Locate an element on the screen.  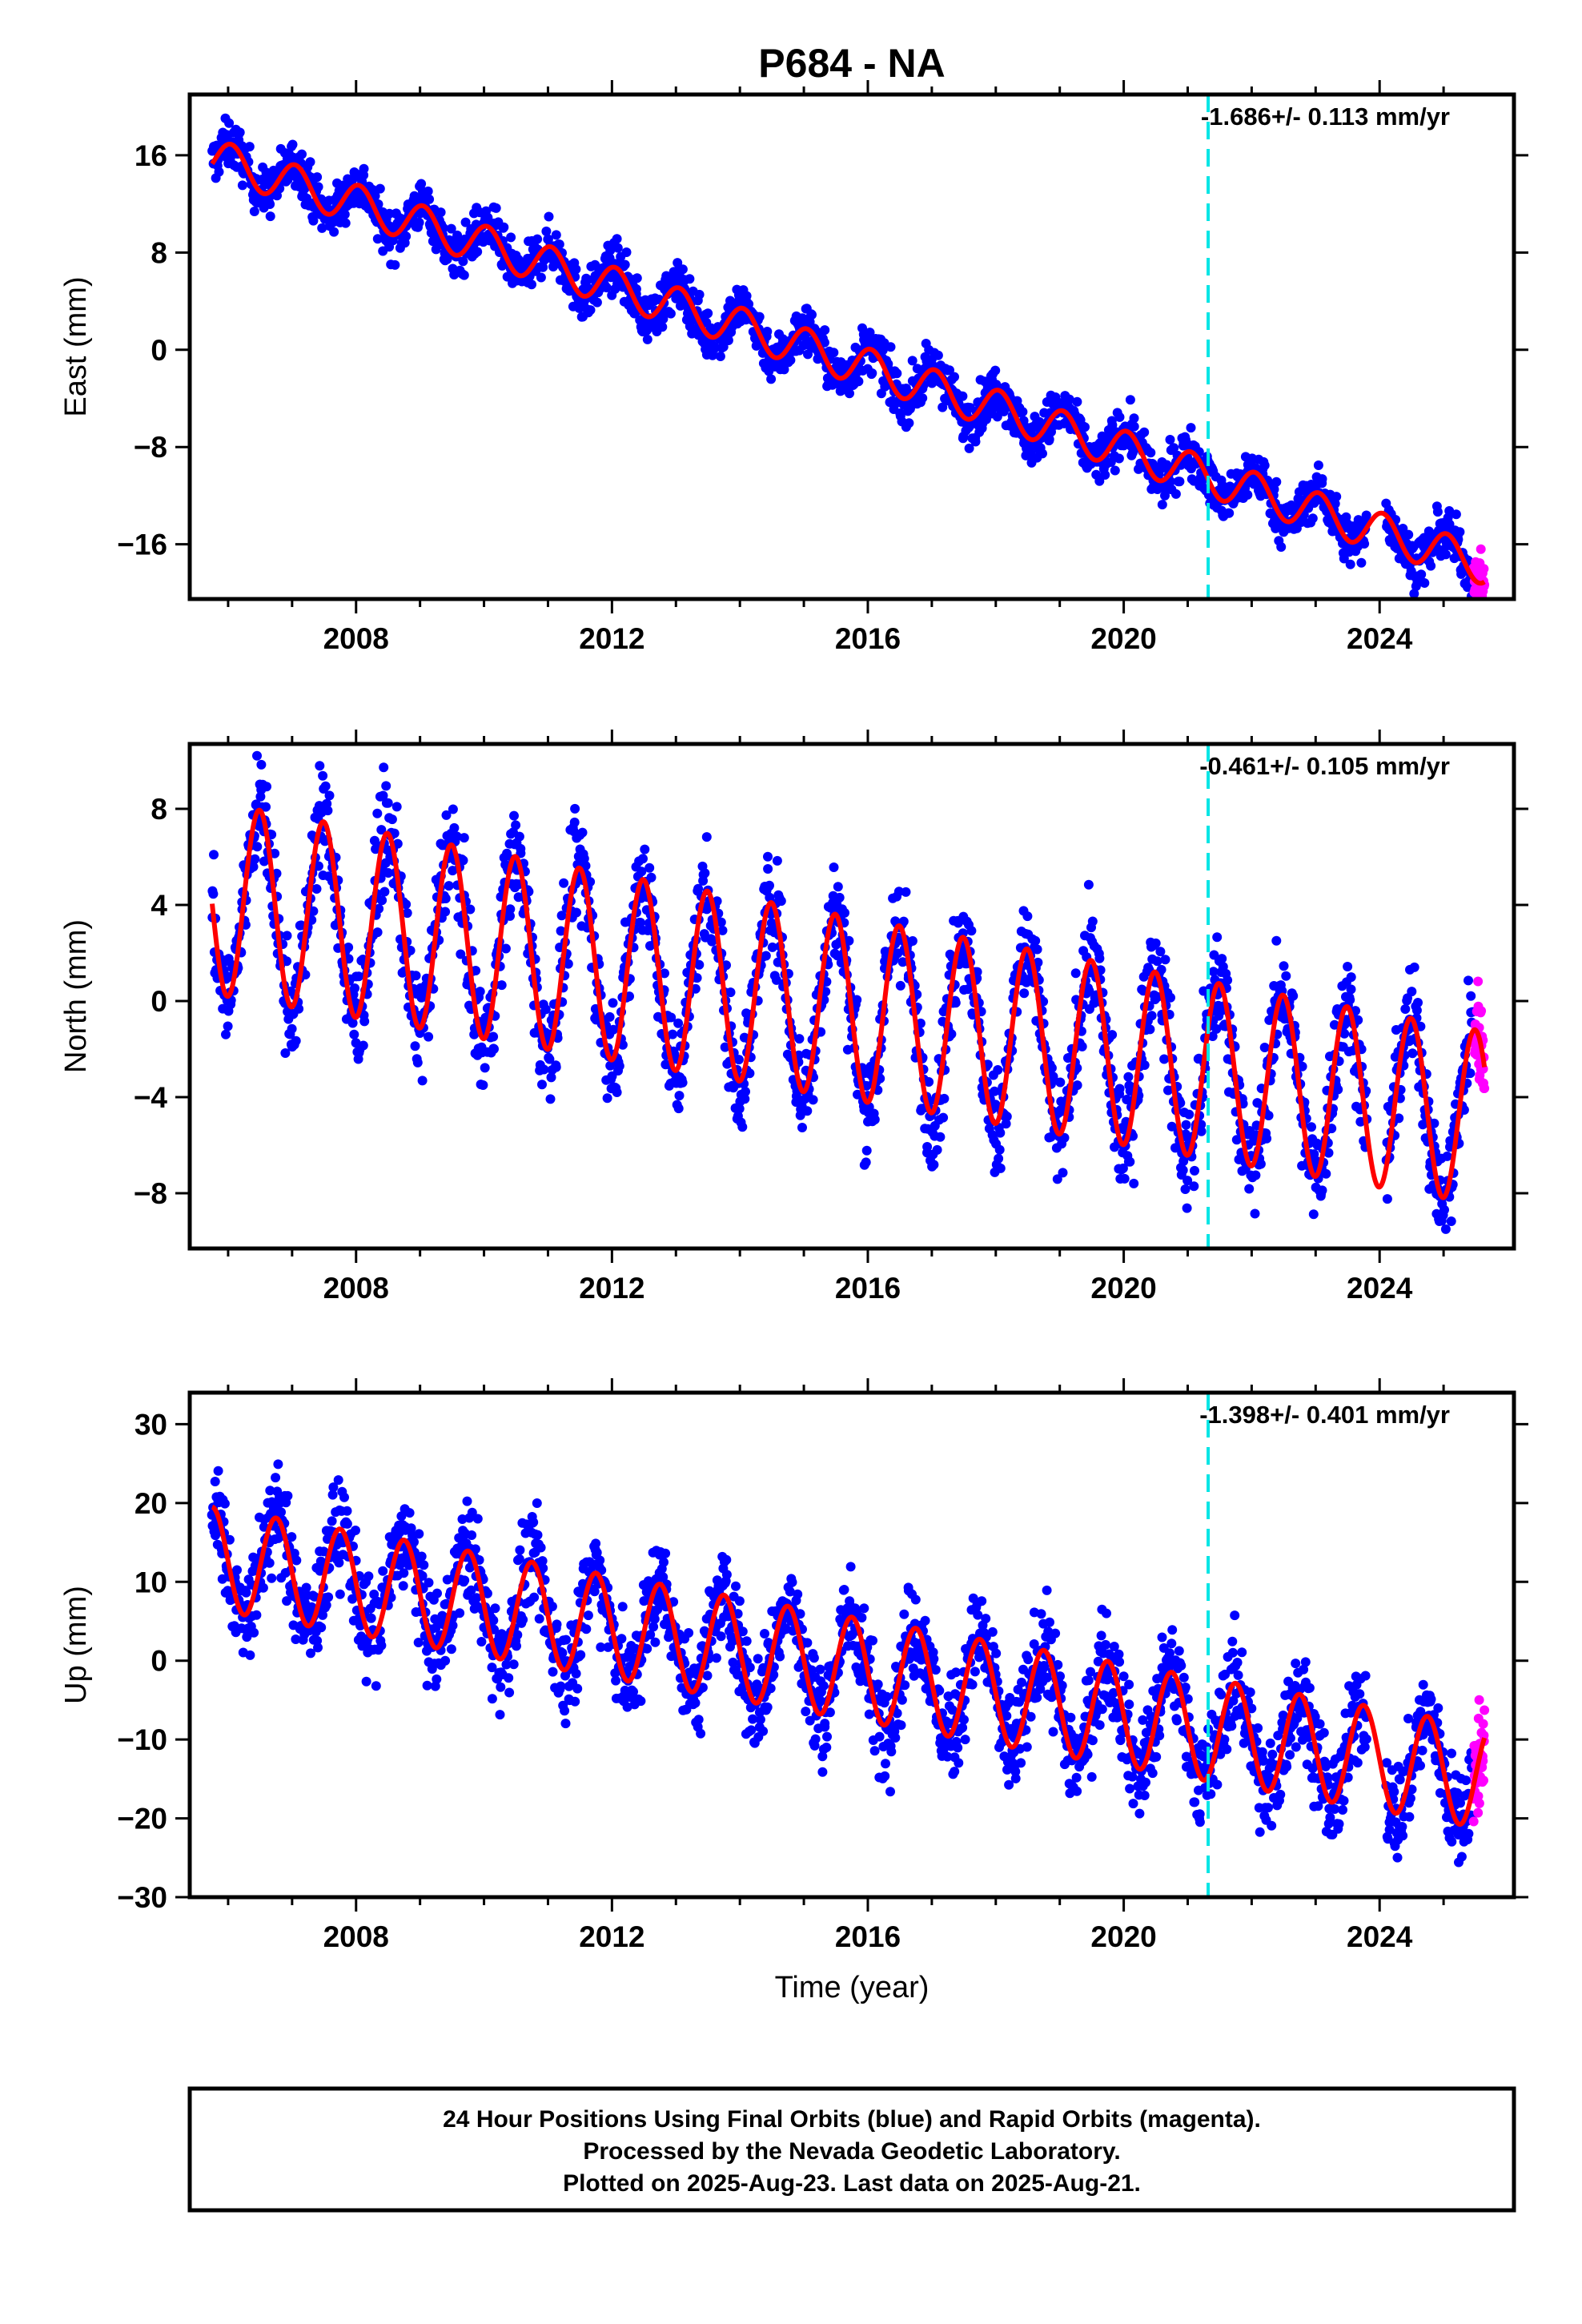
y-tick-label: 10 is located at coordinates (151, 1582).